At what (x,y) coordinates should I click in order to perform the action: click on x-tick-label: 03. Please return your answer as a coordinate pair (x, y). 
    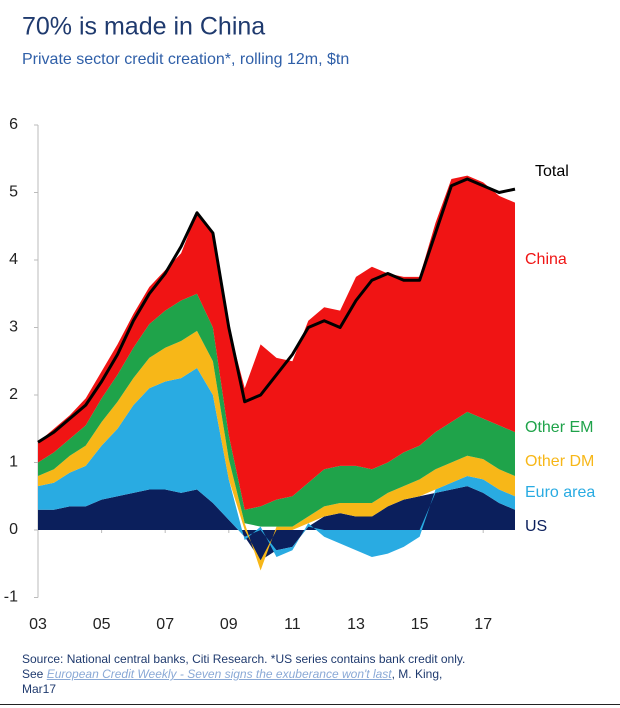
    Looking at the image, I should click on (38, 624).